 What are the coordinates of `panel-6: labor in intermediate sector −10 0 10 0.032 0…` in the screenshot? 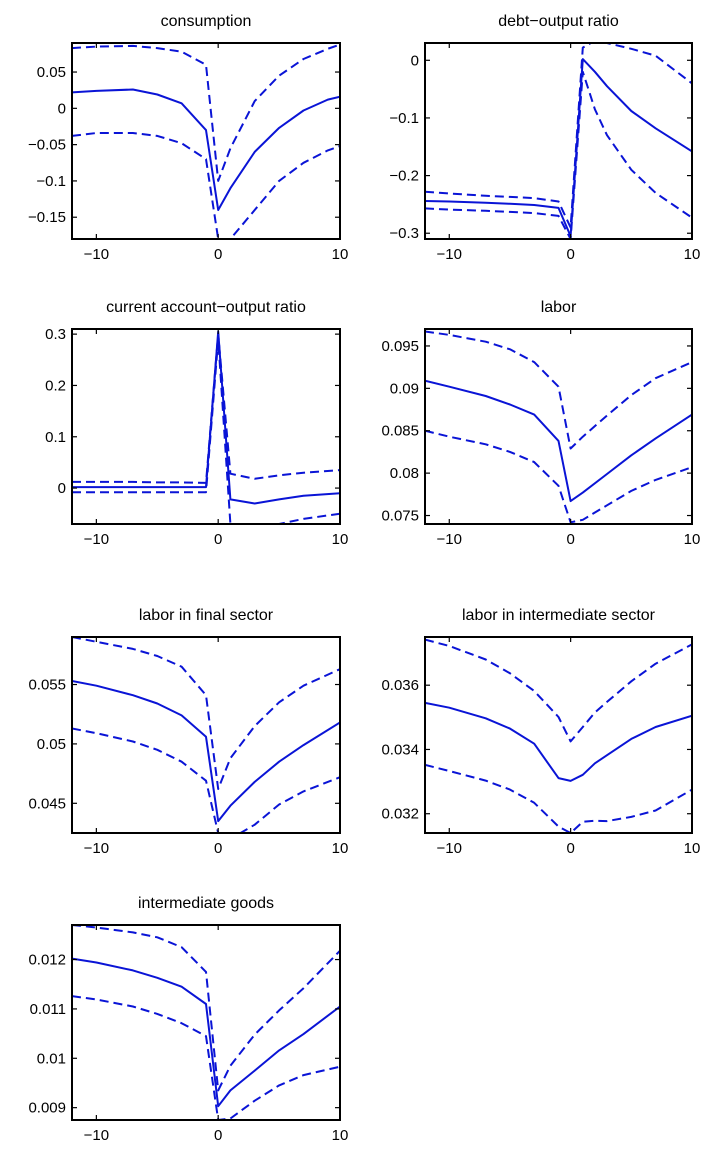 It's located at (540, 732).